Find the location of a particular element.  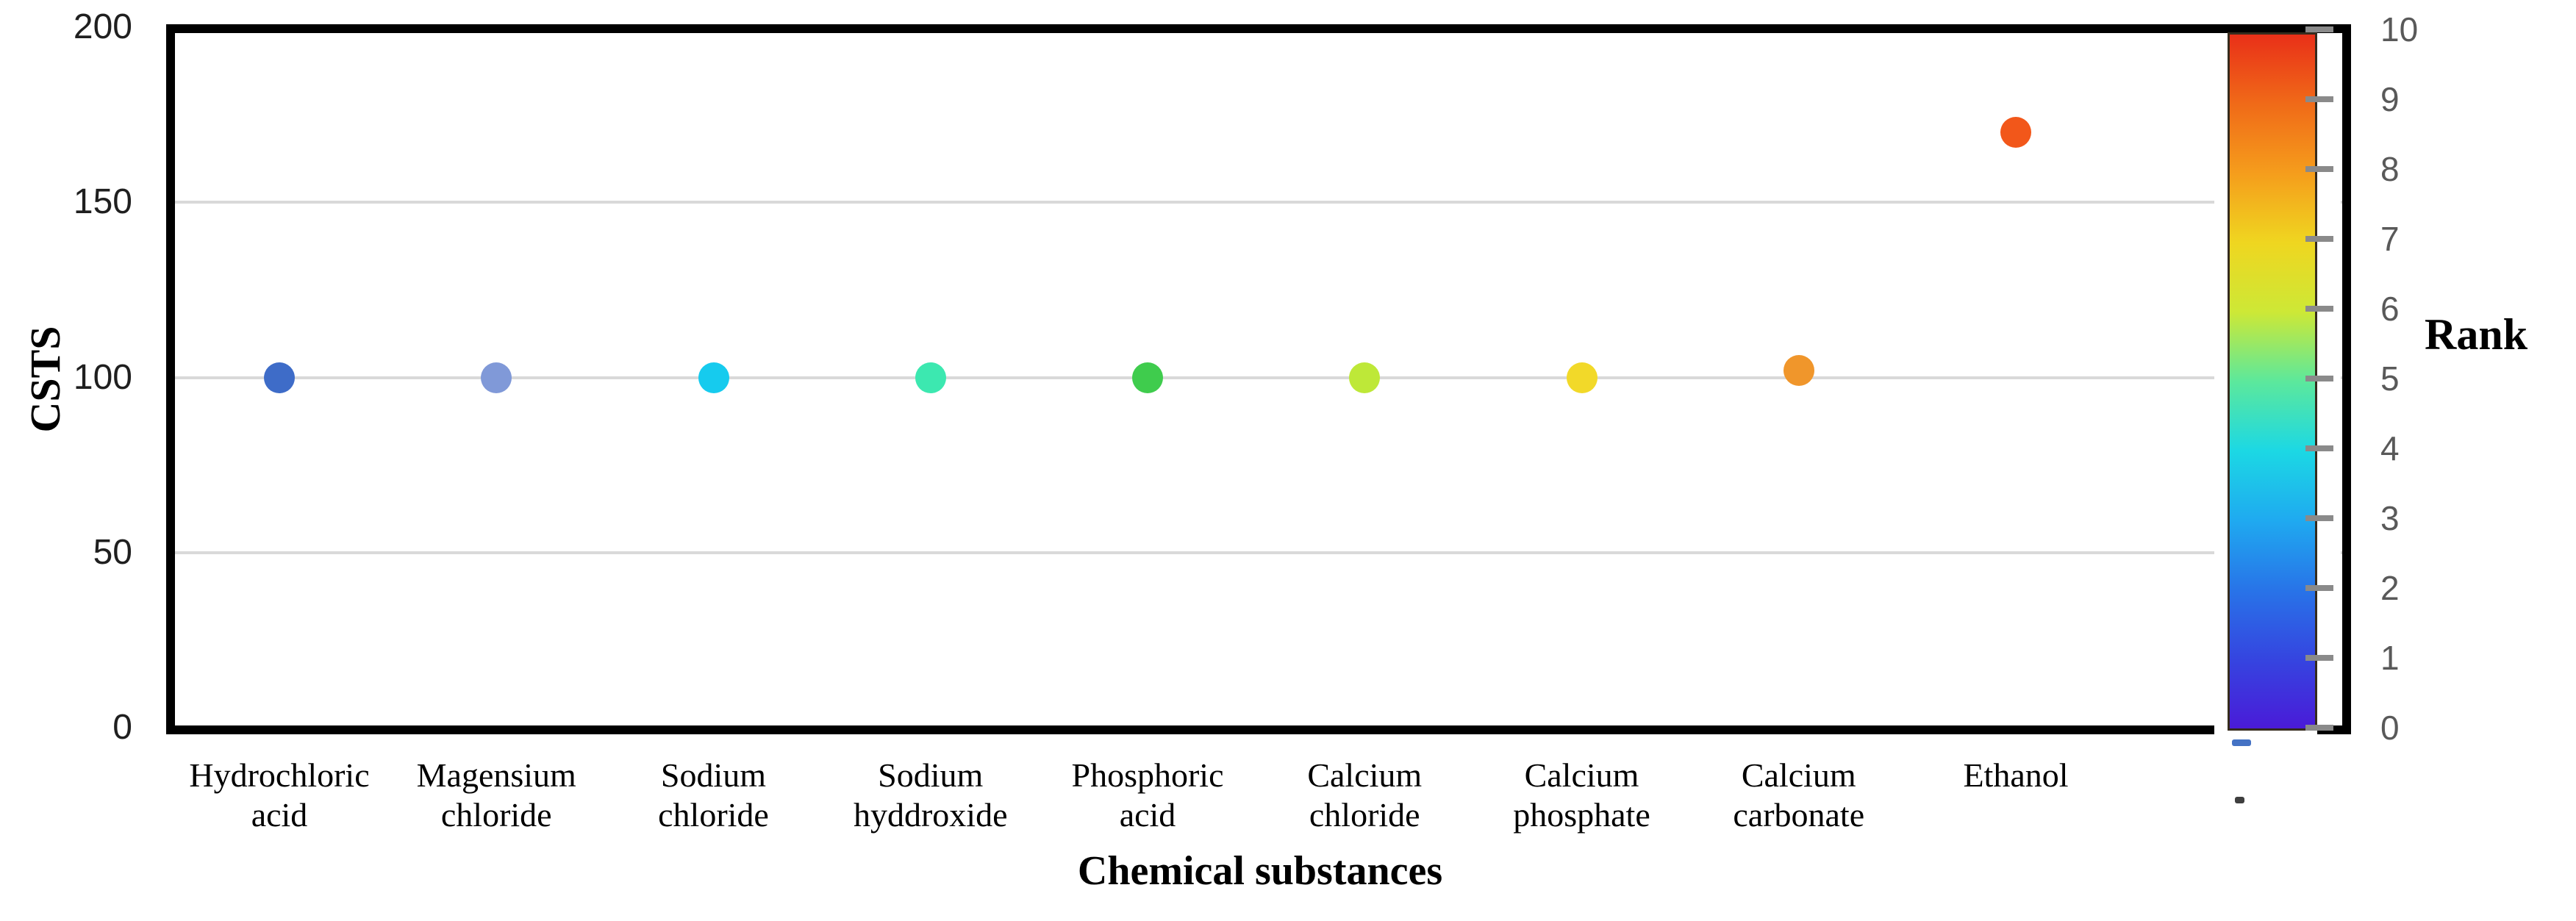

x-category-label-line: Hydrochloric is located at coordinates (279, 775).